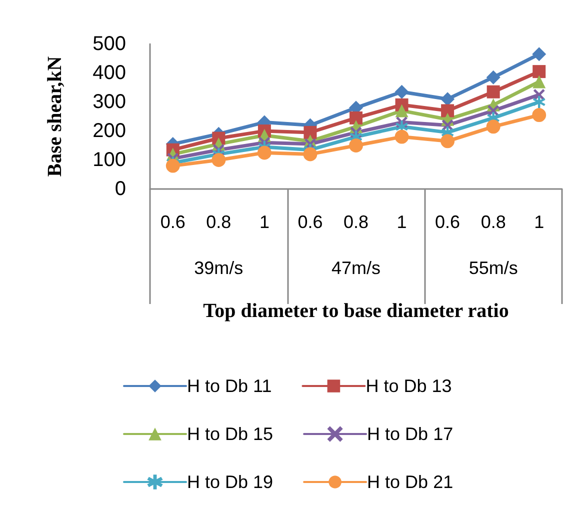 The image size is (578, 511). I want to click on legend-label: H to Db 13, so click(409, 386).